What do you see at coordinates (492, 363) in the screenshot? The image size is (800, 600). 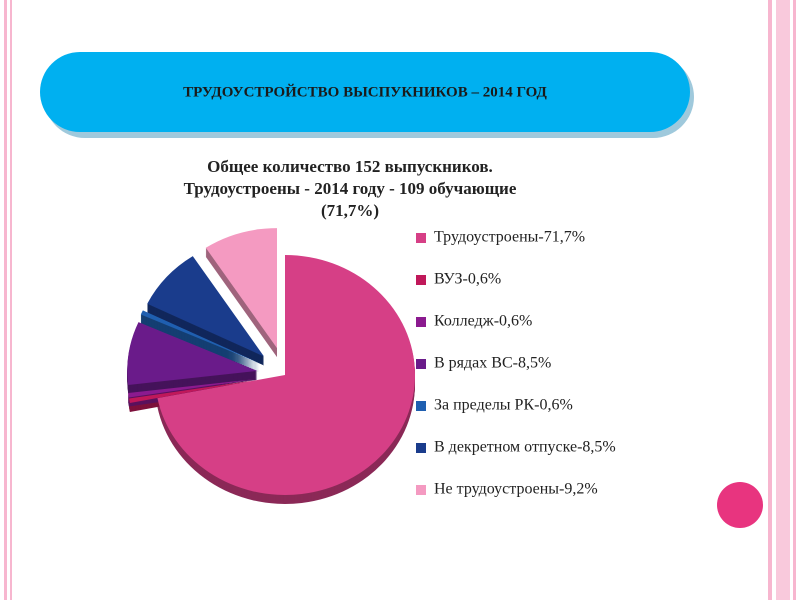 I see `legend-label: В рядах ВС-8,5%` at bounding box center [492, 363].